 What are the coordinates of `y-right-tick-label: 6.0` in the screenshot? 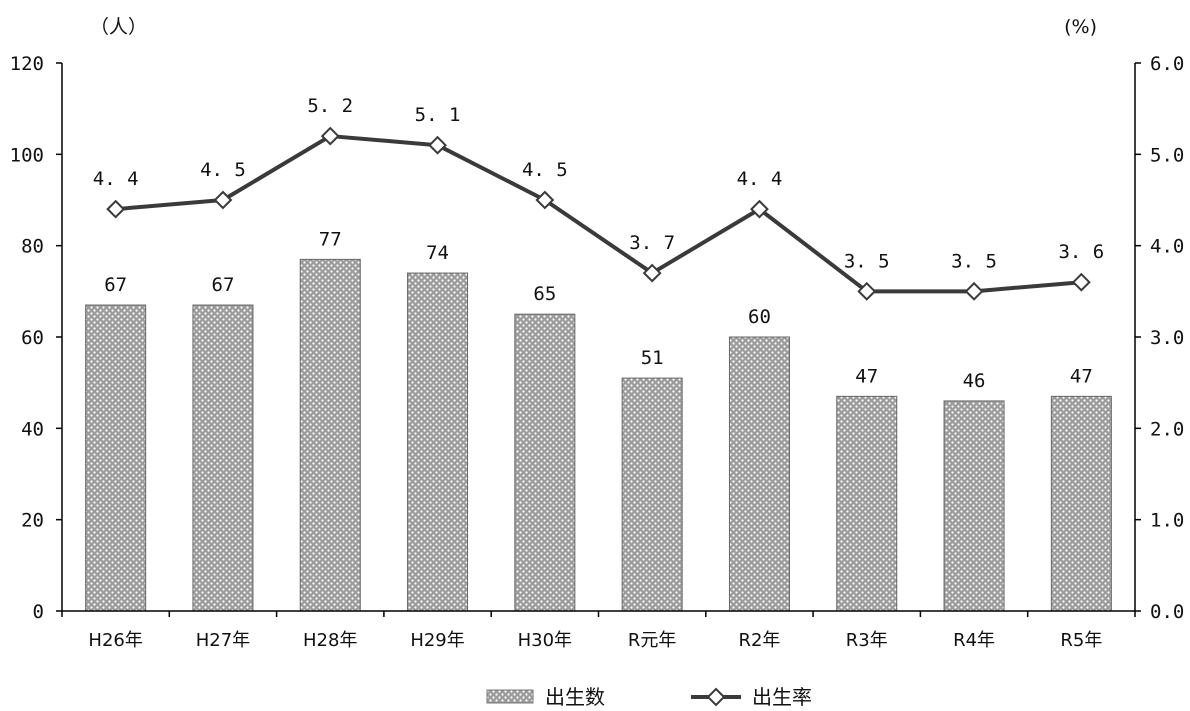 It's located at (1167, 64).